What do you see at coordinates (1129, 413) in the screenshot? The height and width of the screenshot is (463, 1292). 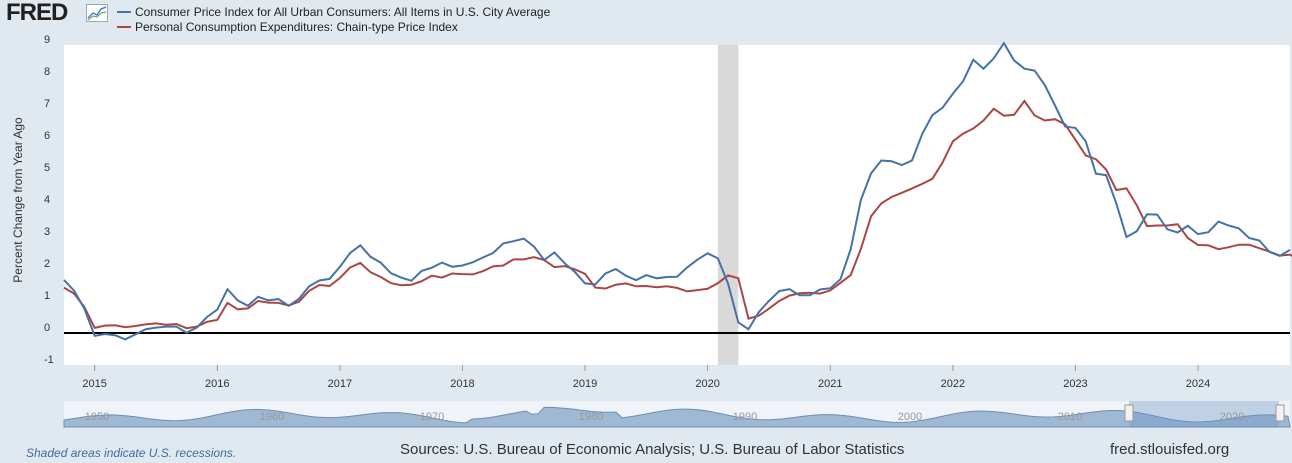 I see `navigator-handle-left` at bounding box center [1129, 413].